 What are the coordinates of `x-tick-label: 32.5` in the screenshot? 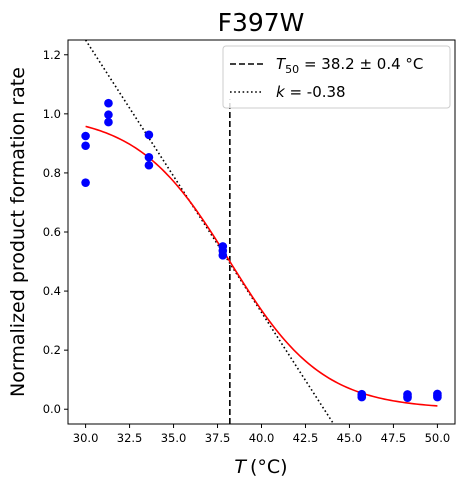 It's located at (130, 438).